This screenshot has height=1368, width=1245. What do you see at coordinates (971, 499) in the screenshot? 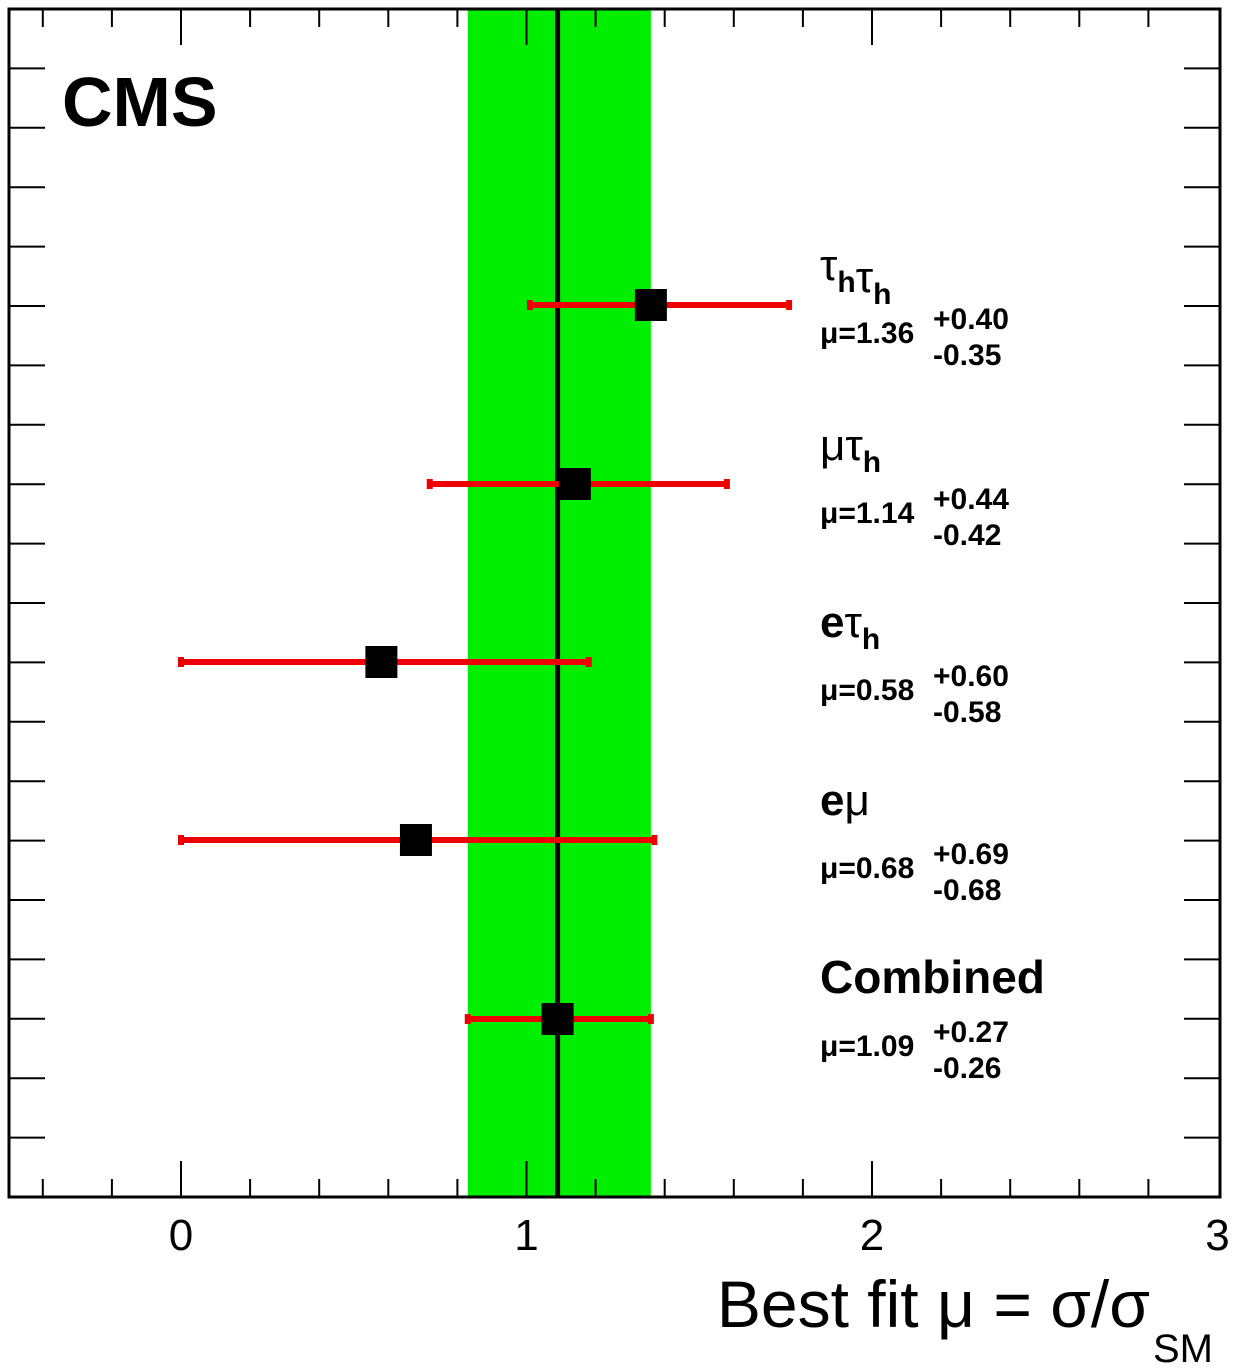
I see `channel-uncertainty-up: +0.44` at bounding box center [971, 499].